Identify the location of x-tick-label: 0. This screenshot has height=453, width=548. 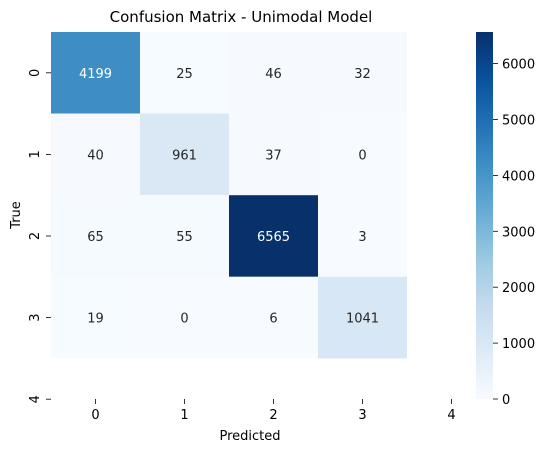
(95, 415).